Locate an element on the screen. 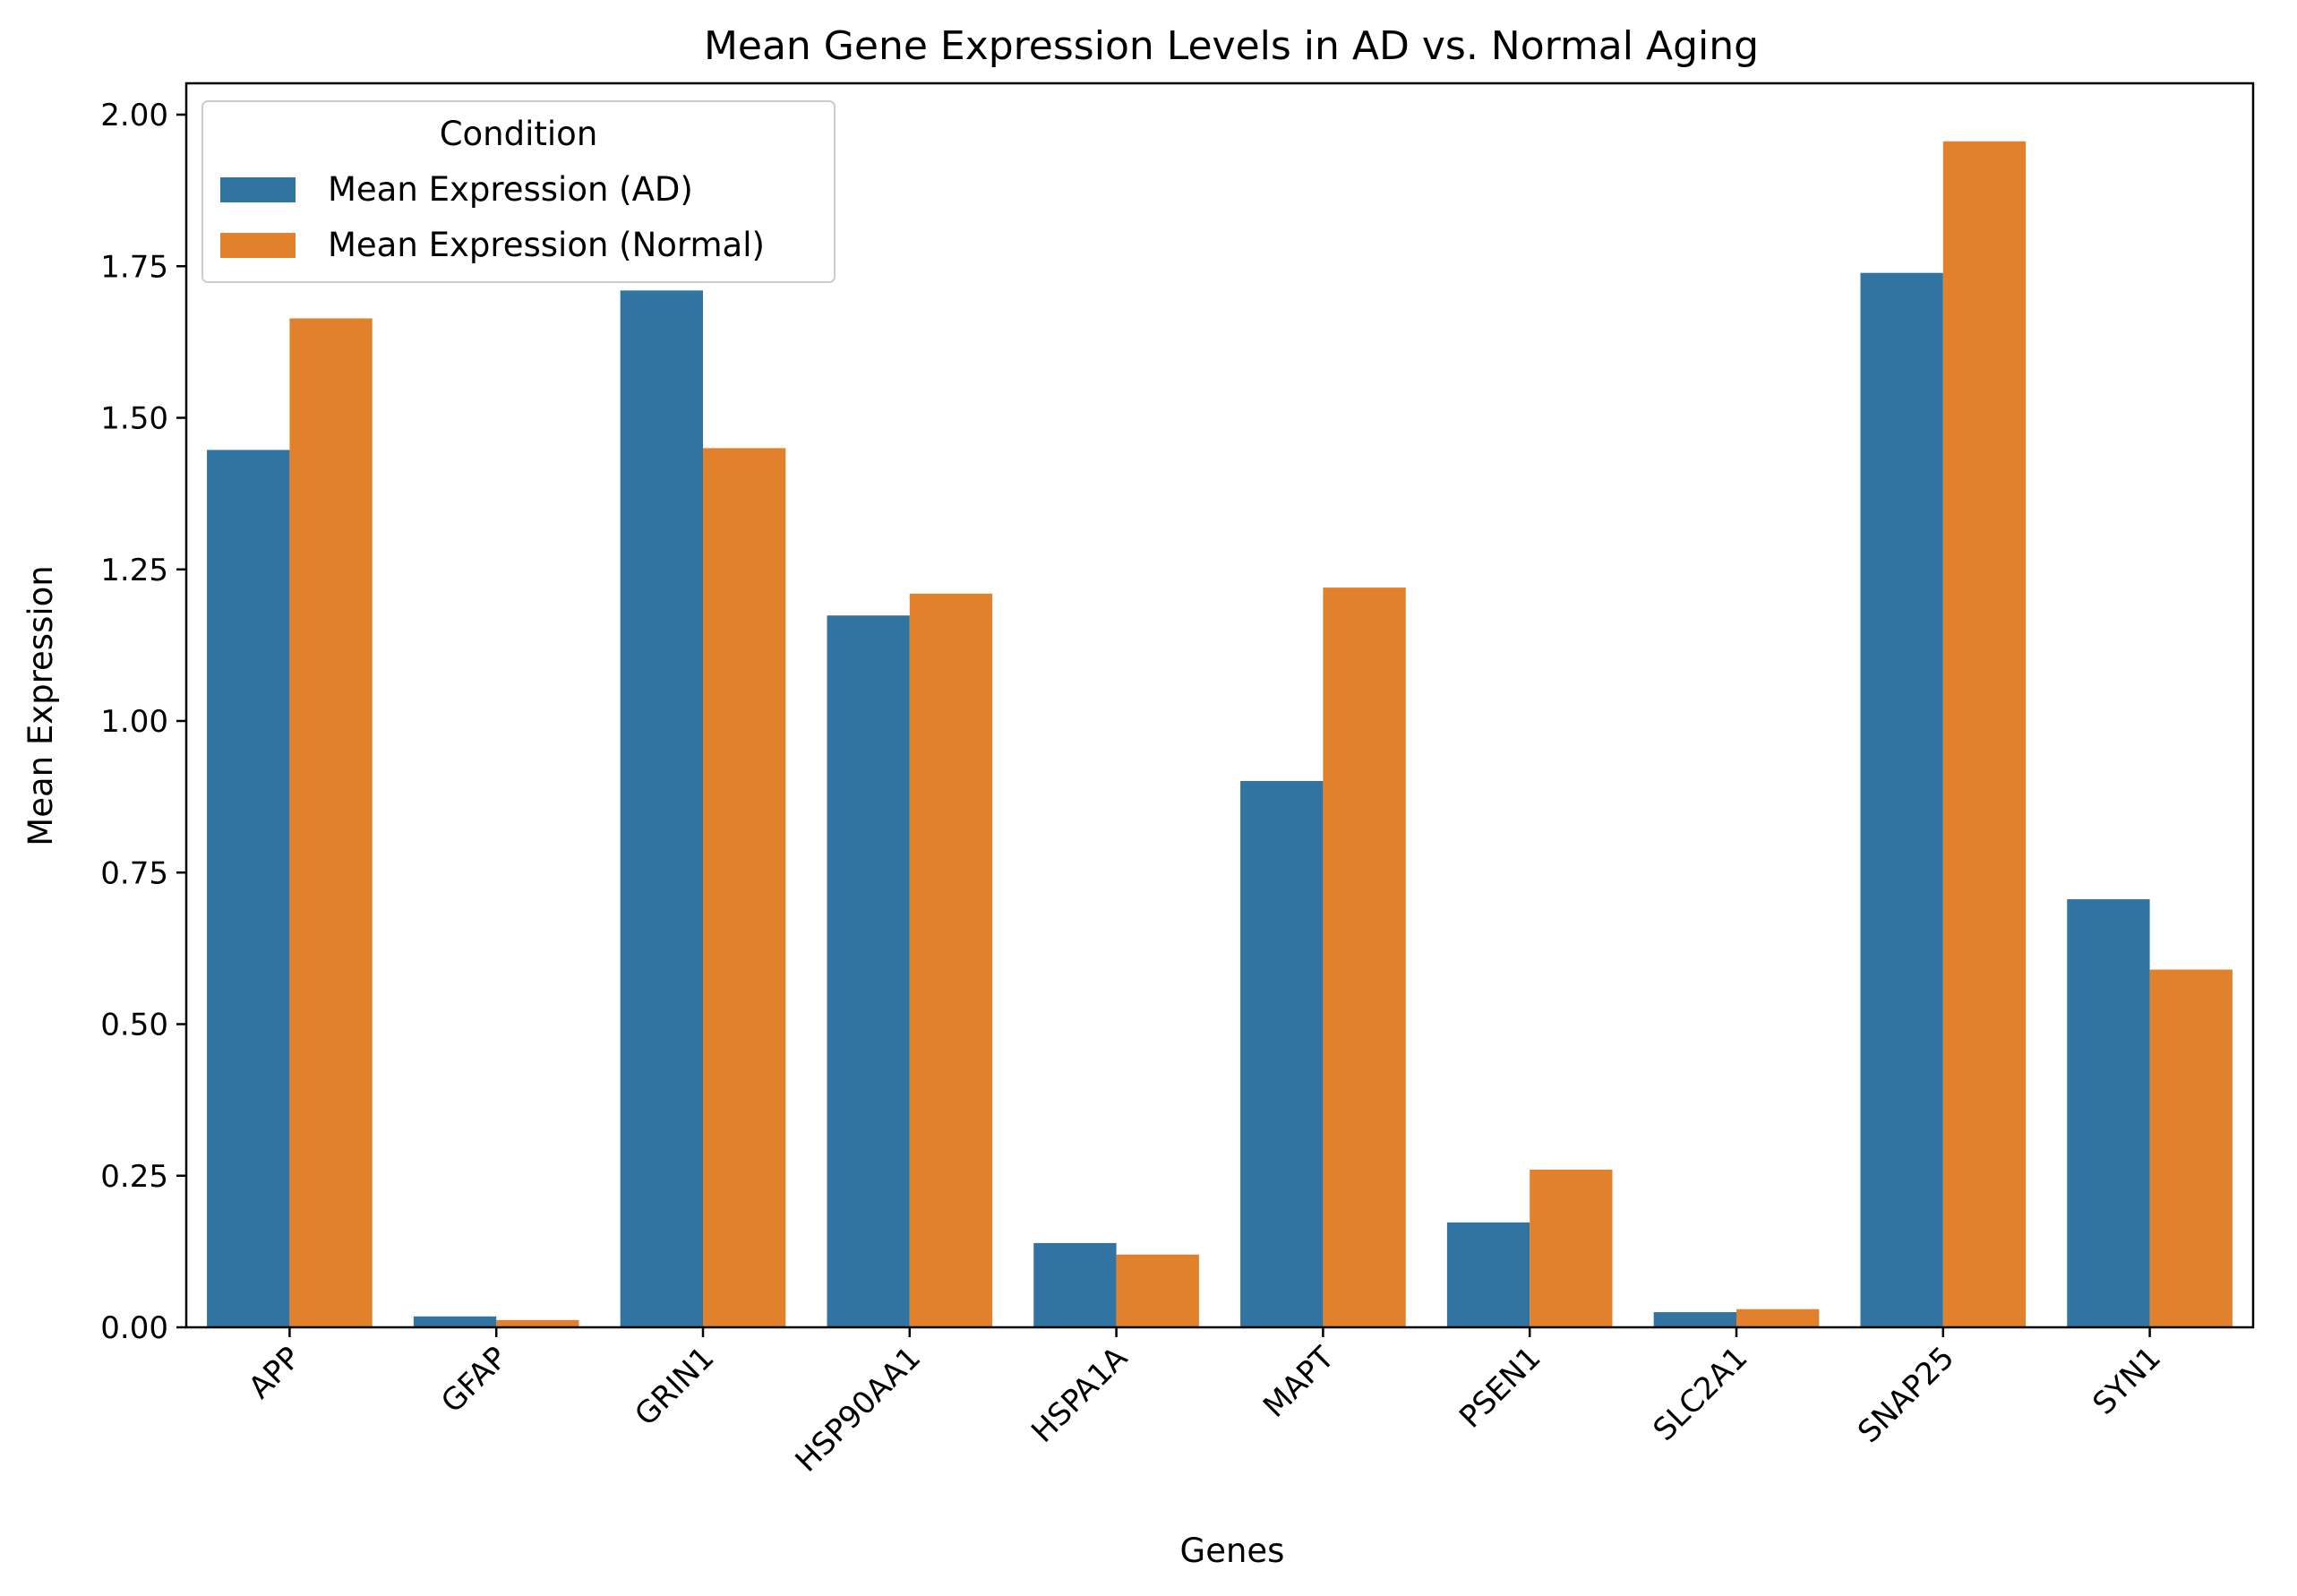 The image size is (2297, 1596). bar-slc2a1-normal is located at coordinates (1778, 1318).